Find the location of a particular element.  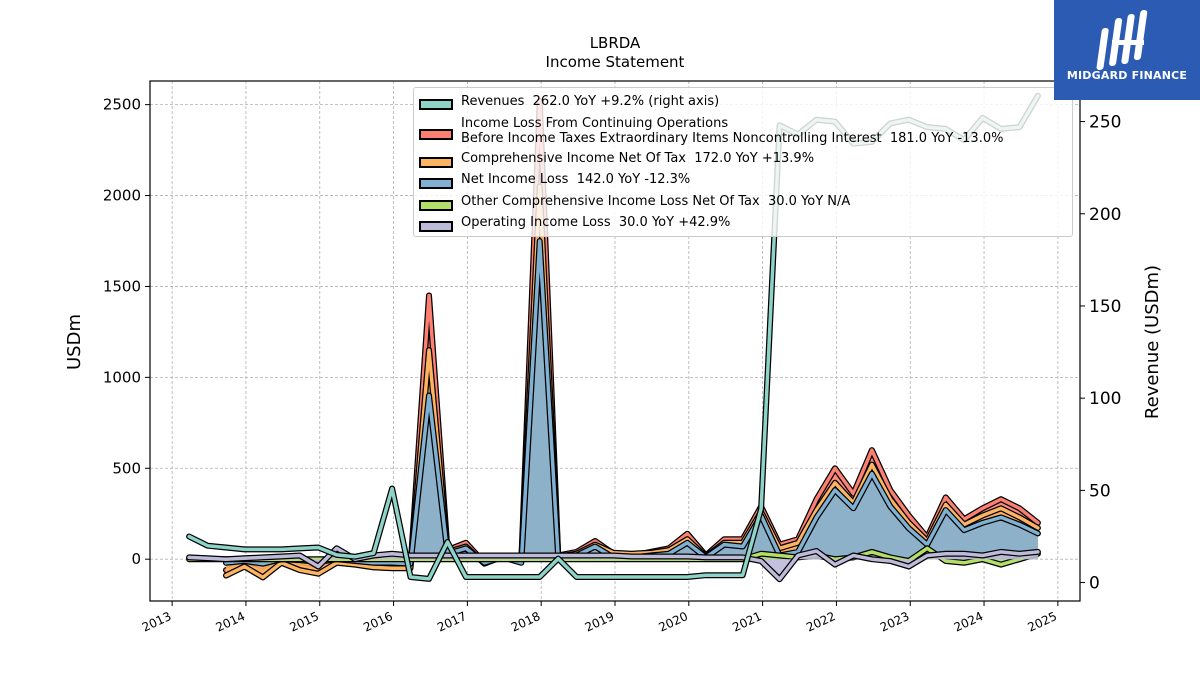

x-tick-label: 2018 is located at coordinates (526, 622).